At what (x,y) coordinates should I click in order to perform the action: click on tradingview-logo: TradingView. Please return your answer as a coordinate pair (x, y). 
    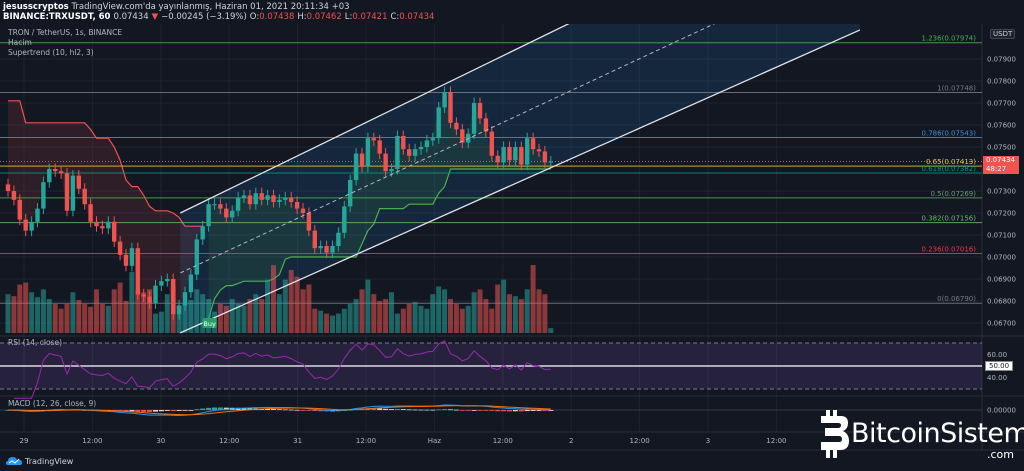
    Looking at the image, I should click on (39, 461).